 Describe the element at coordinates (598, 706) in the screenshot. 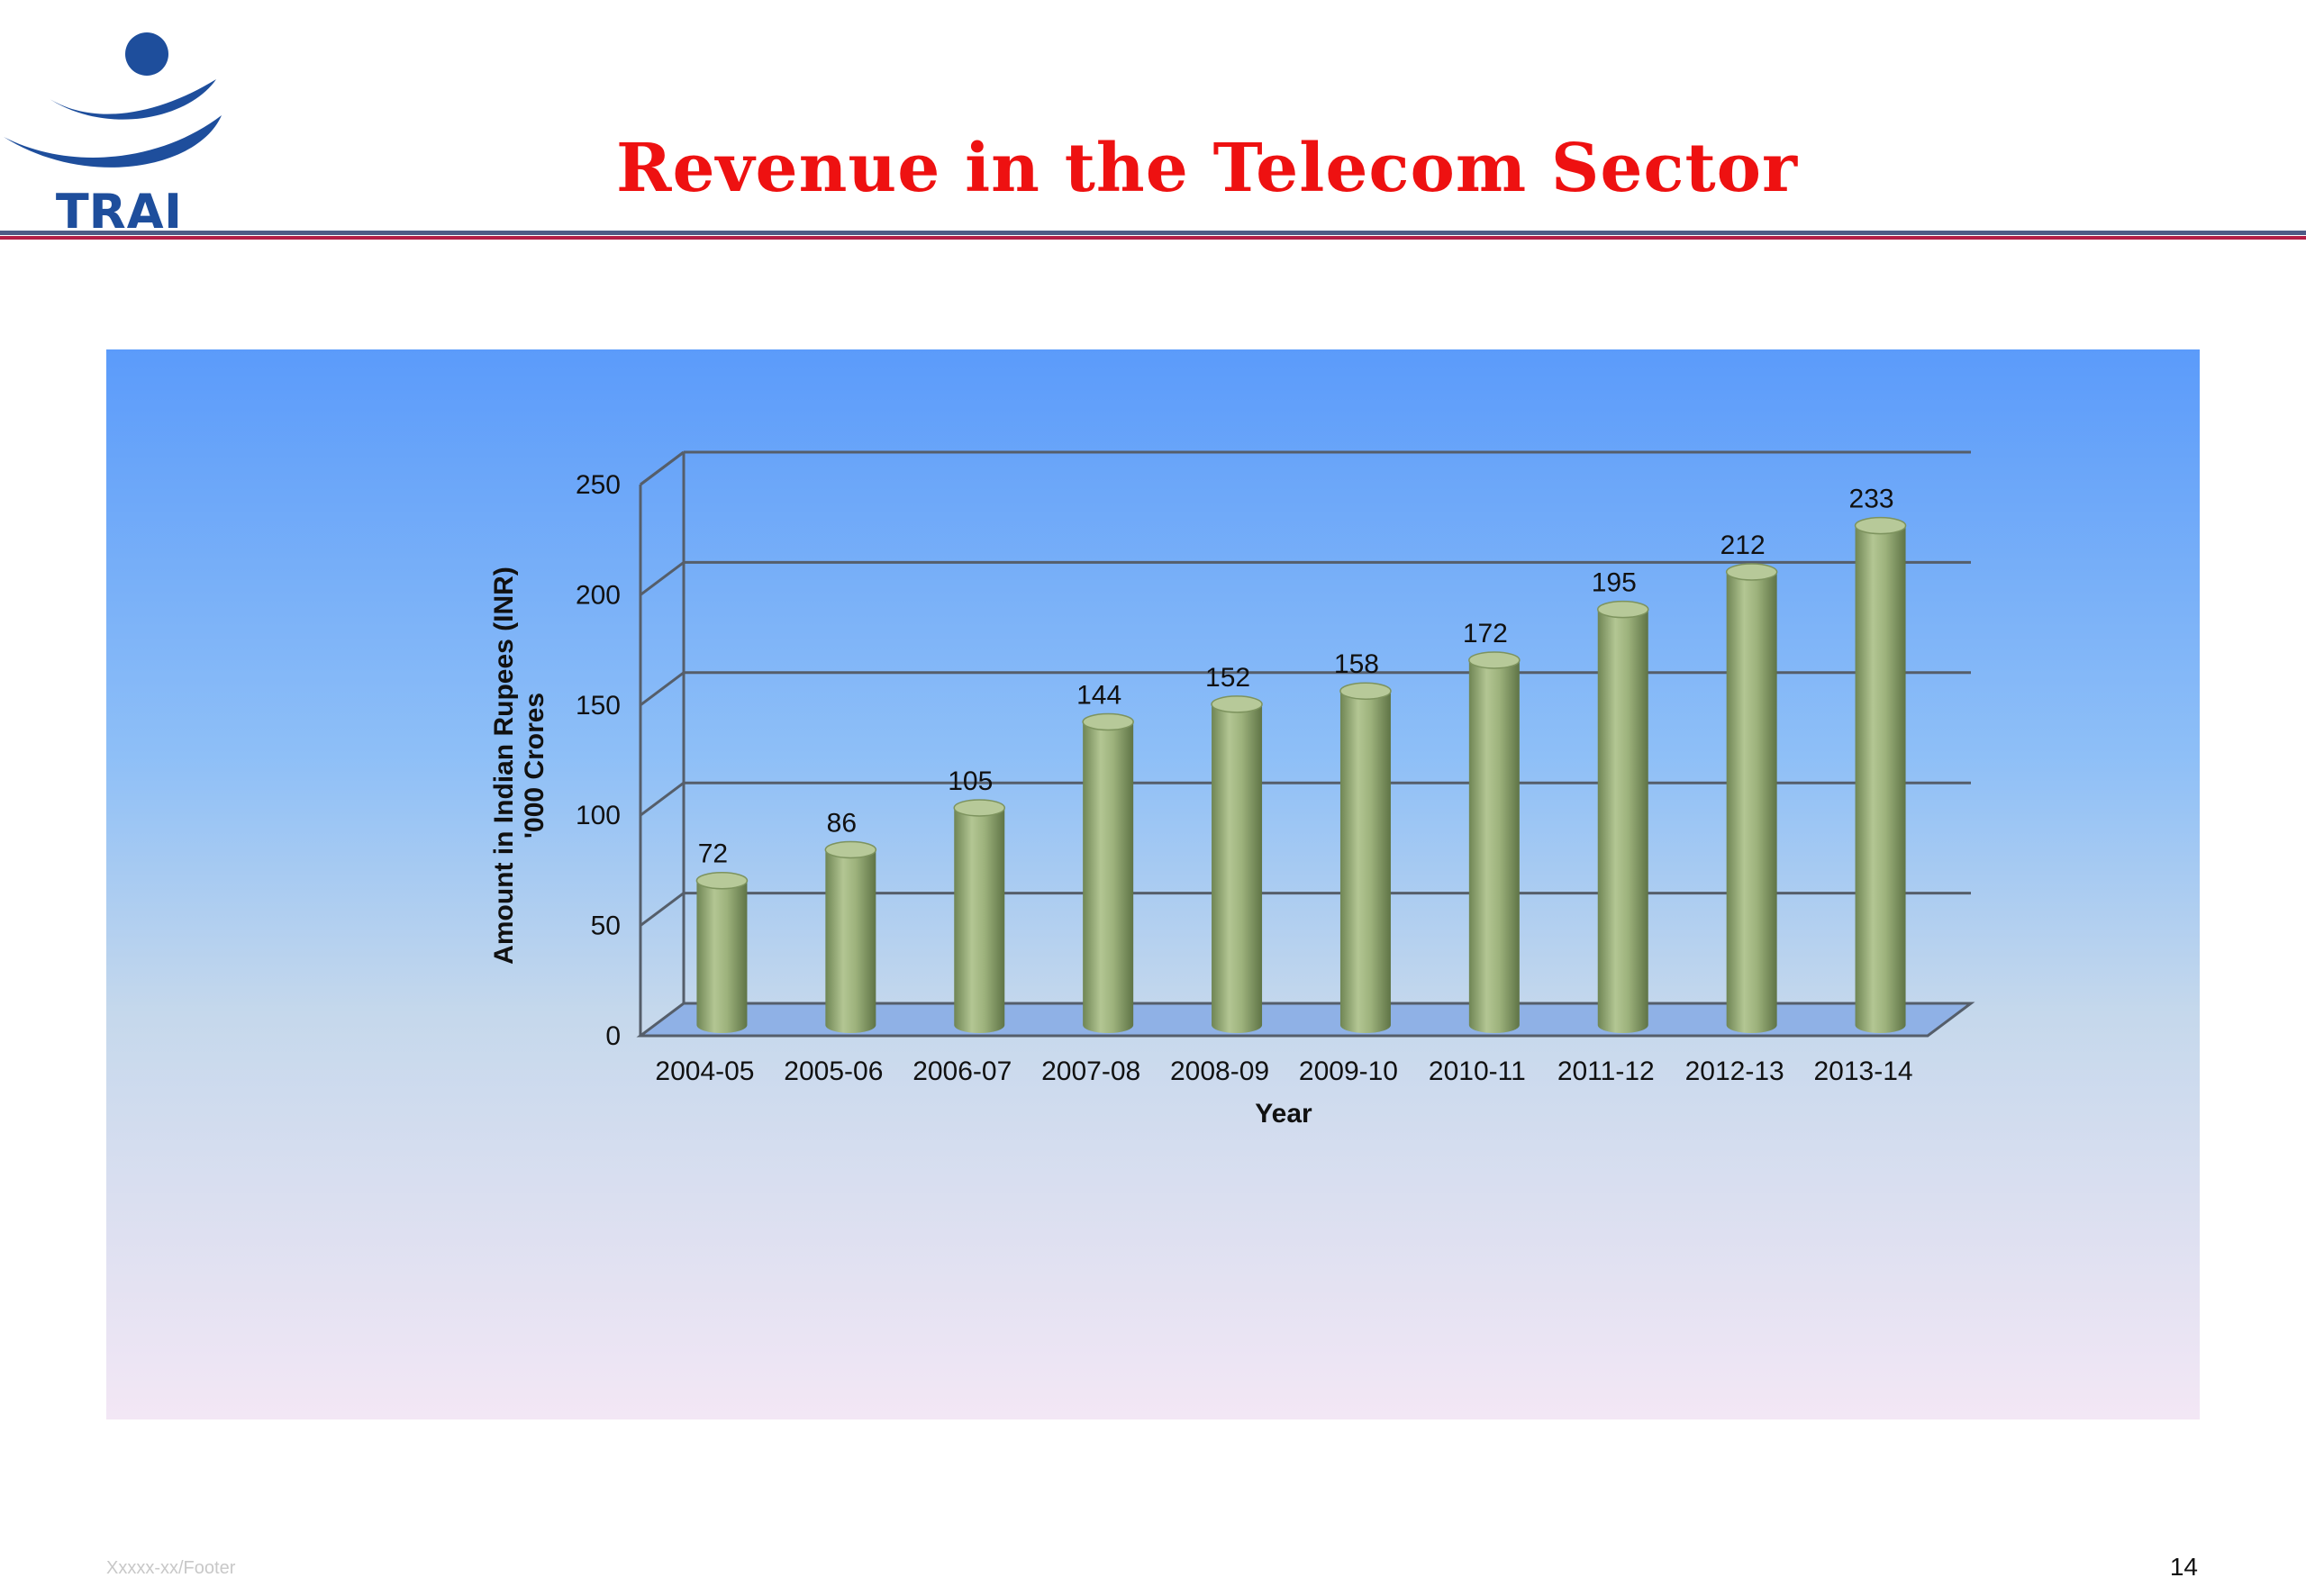

I see `y-tick-label: 150` at that location.